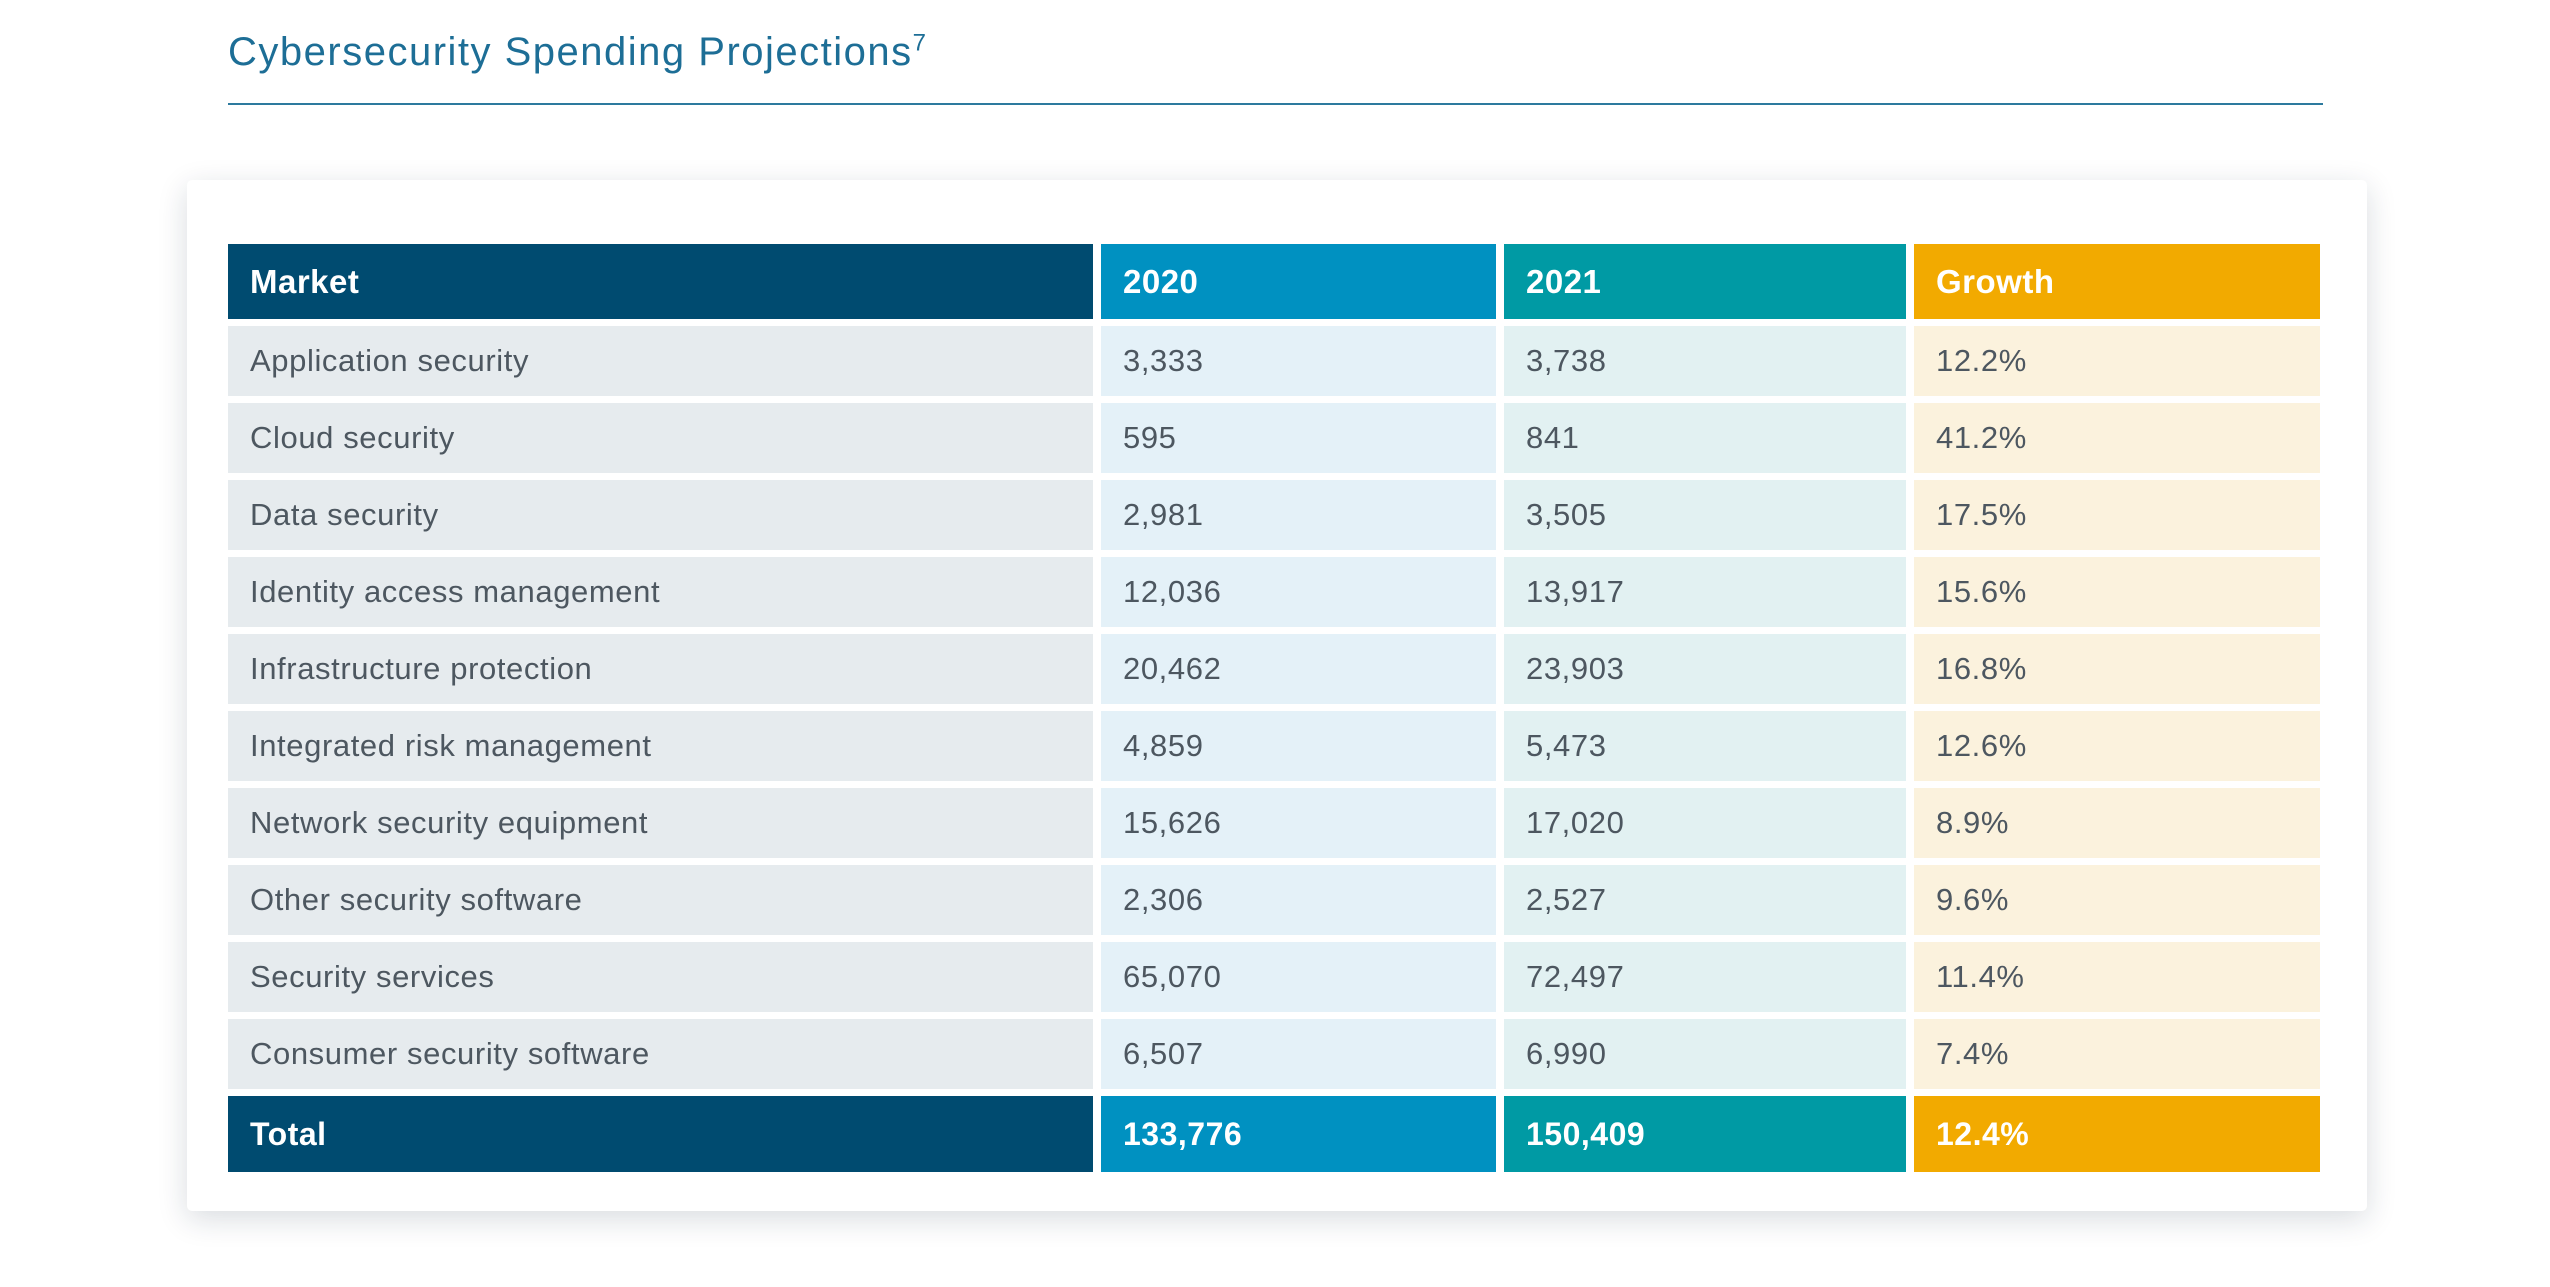  I want to click on value-2020-cell: 6,507, so click(1298, 1054).